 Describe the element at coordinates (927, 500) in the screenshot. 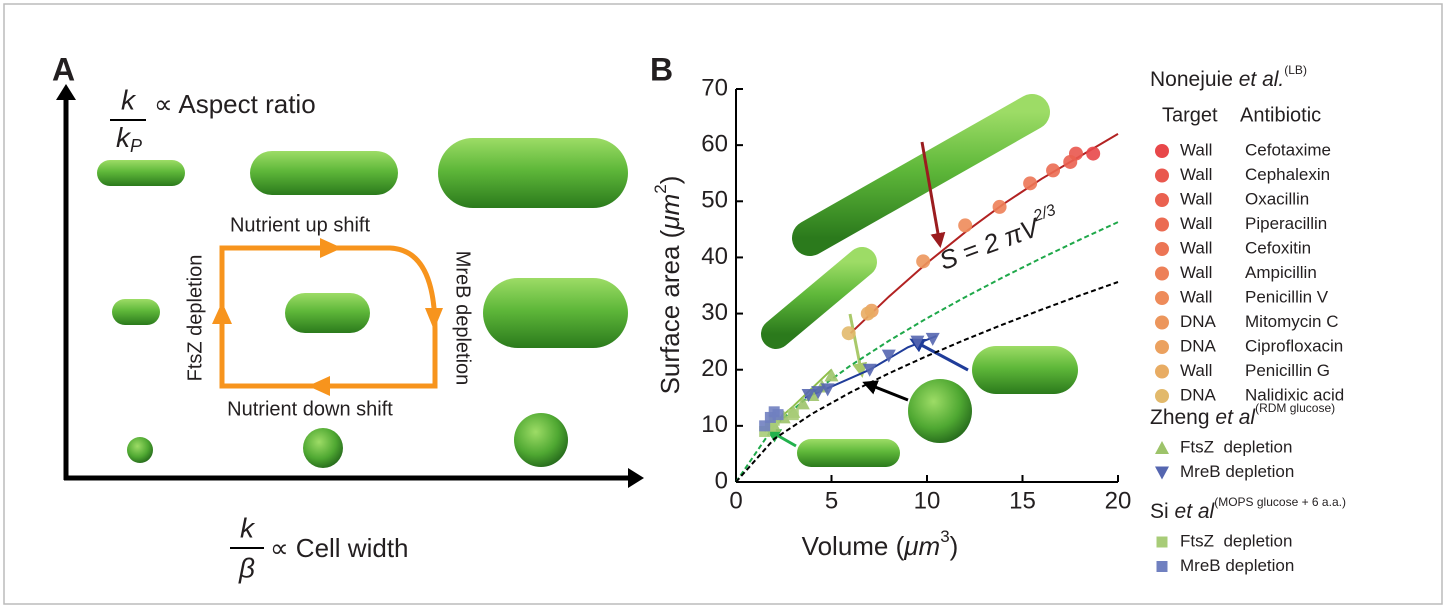

I see `x-tick-label: 10` at that location.